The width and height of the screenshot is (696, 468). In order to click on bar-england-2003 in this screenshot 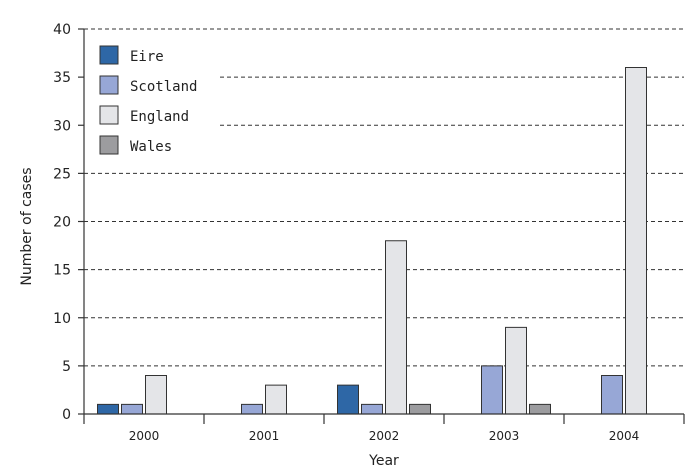, I will do `click(516, 370)`.